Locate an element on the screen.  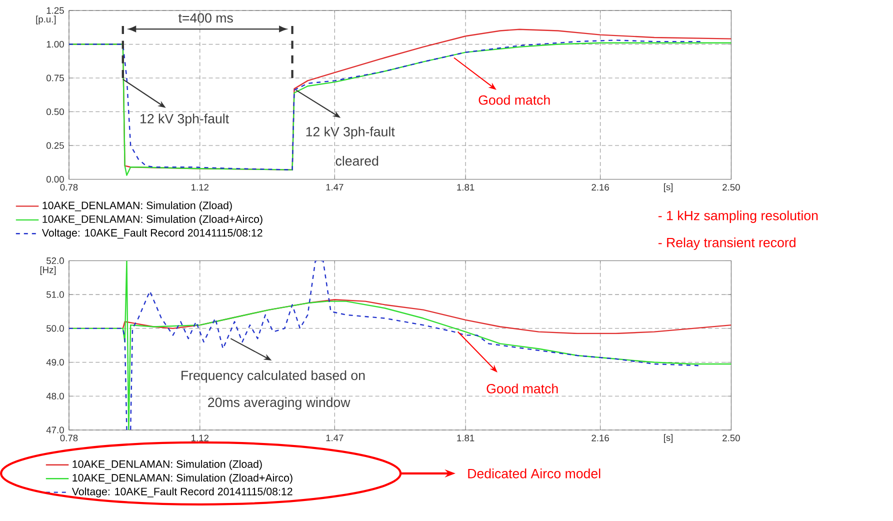
y-tick-label: 49.0 is located at coordinates (55, 362).